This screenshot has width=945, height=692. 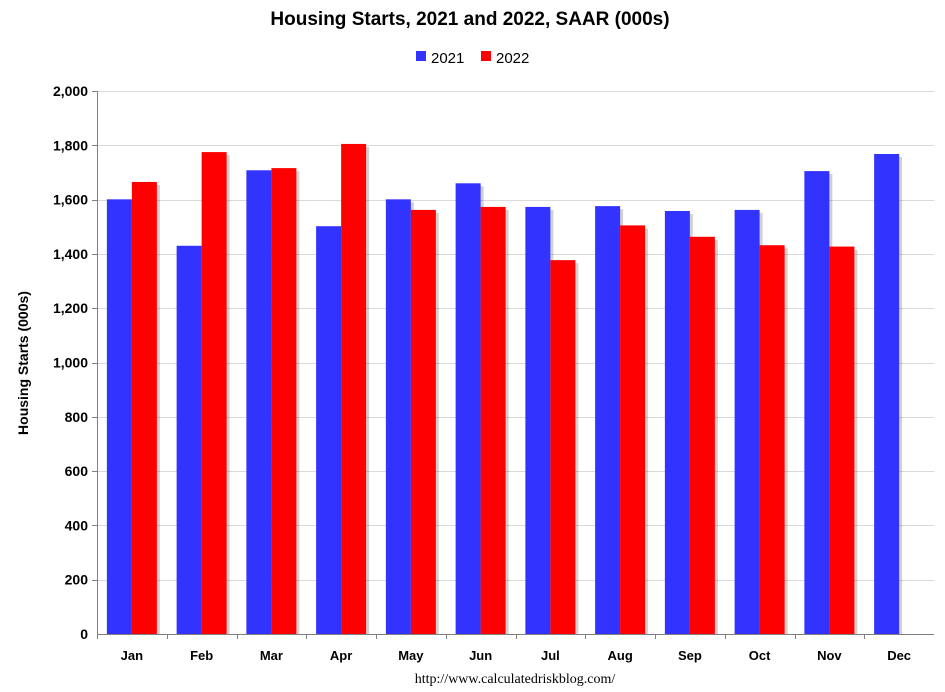 I want to click on x-tick-label: Feb, so click(x=201, y=655).